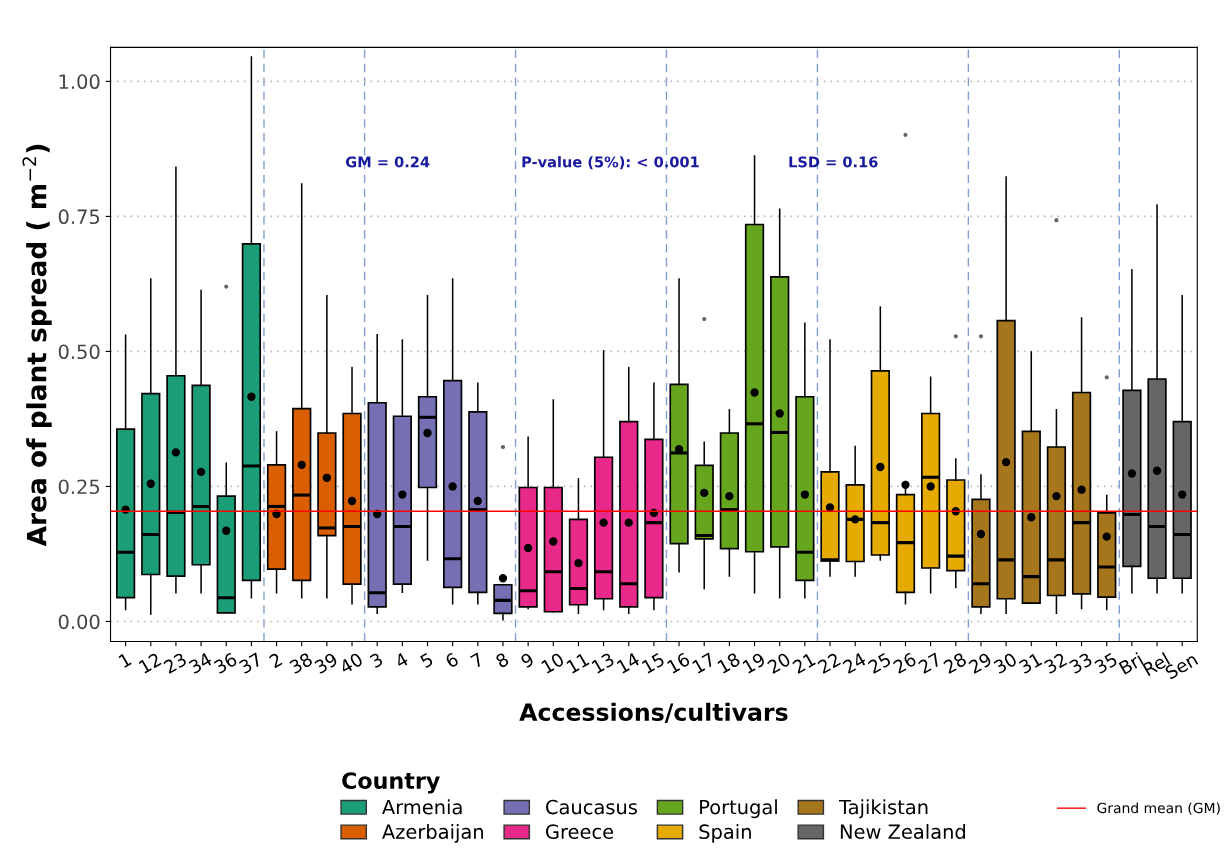  I want to click on legend-label: Tajikistan, so click(883, 809).